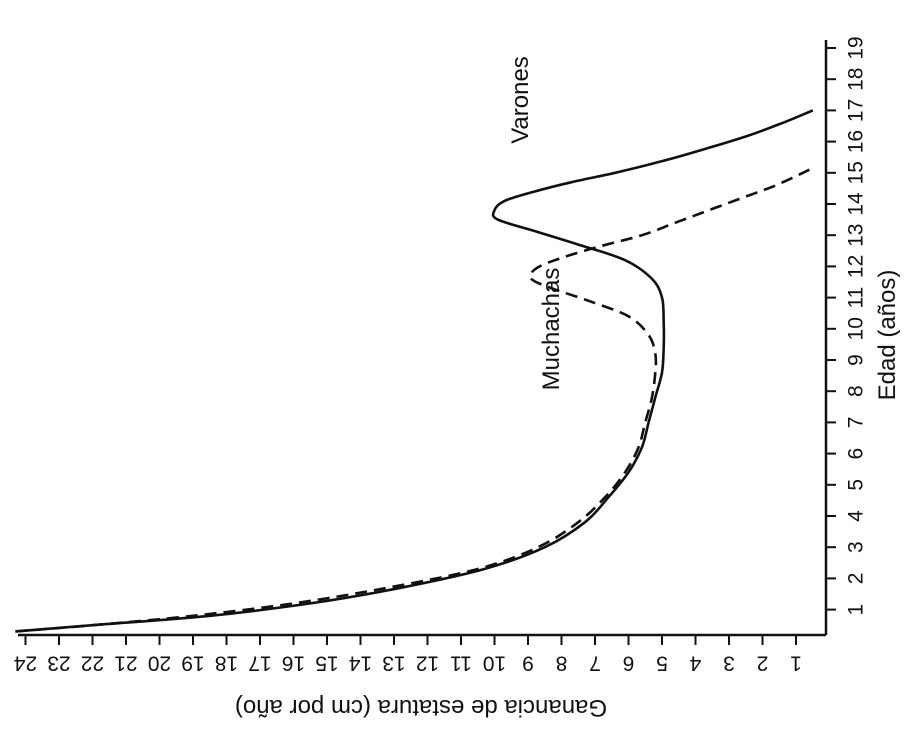  What do you see at coordinates (856, 516) in the screenshot?
I see `x-tick-label: 4` at bounding box center [856, 516].